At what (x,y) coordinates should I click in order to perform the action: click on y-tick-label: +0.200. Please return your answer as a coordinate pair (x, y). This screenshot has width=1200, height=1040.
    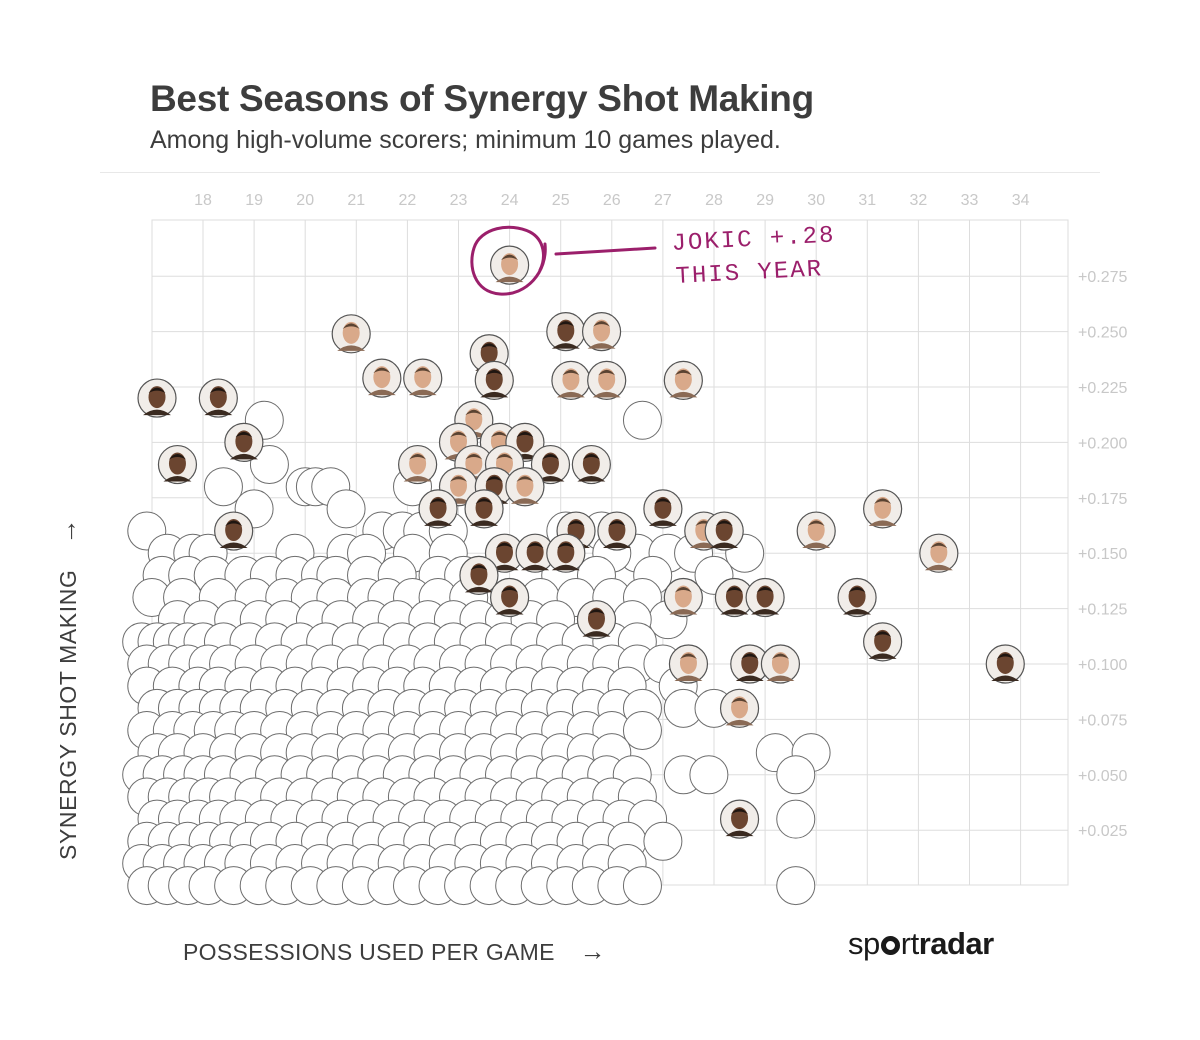
    Looking at the image, I should click on (1102, 443).